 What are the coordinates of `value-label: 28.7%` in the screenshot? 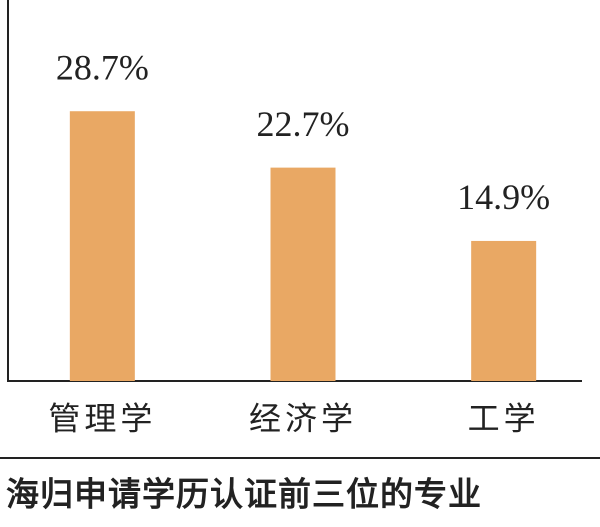 It's located at (102, 67).